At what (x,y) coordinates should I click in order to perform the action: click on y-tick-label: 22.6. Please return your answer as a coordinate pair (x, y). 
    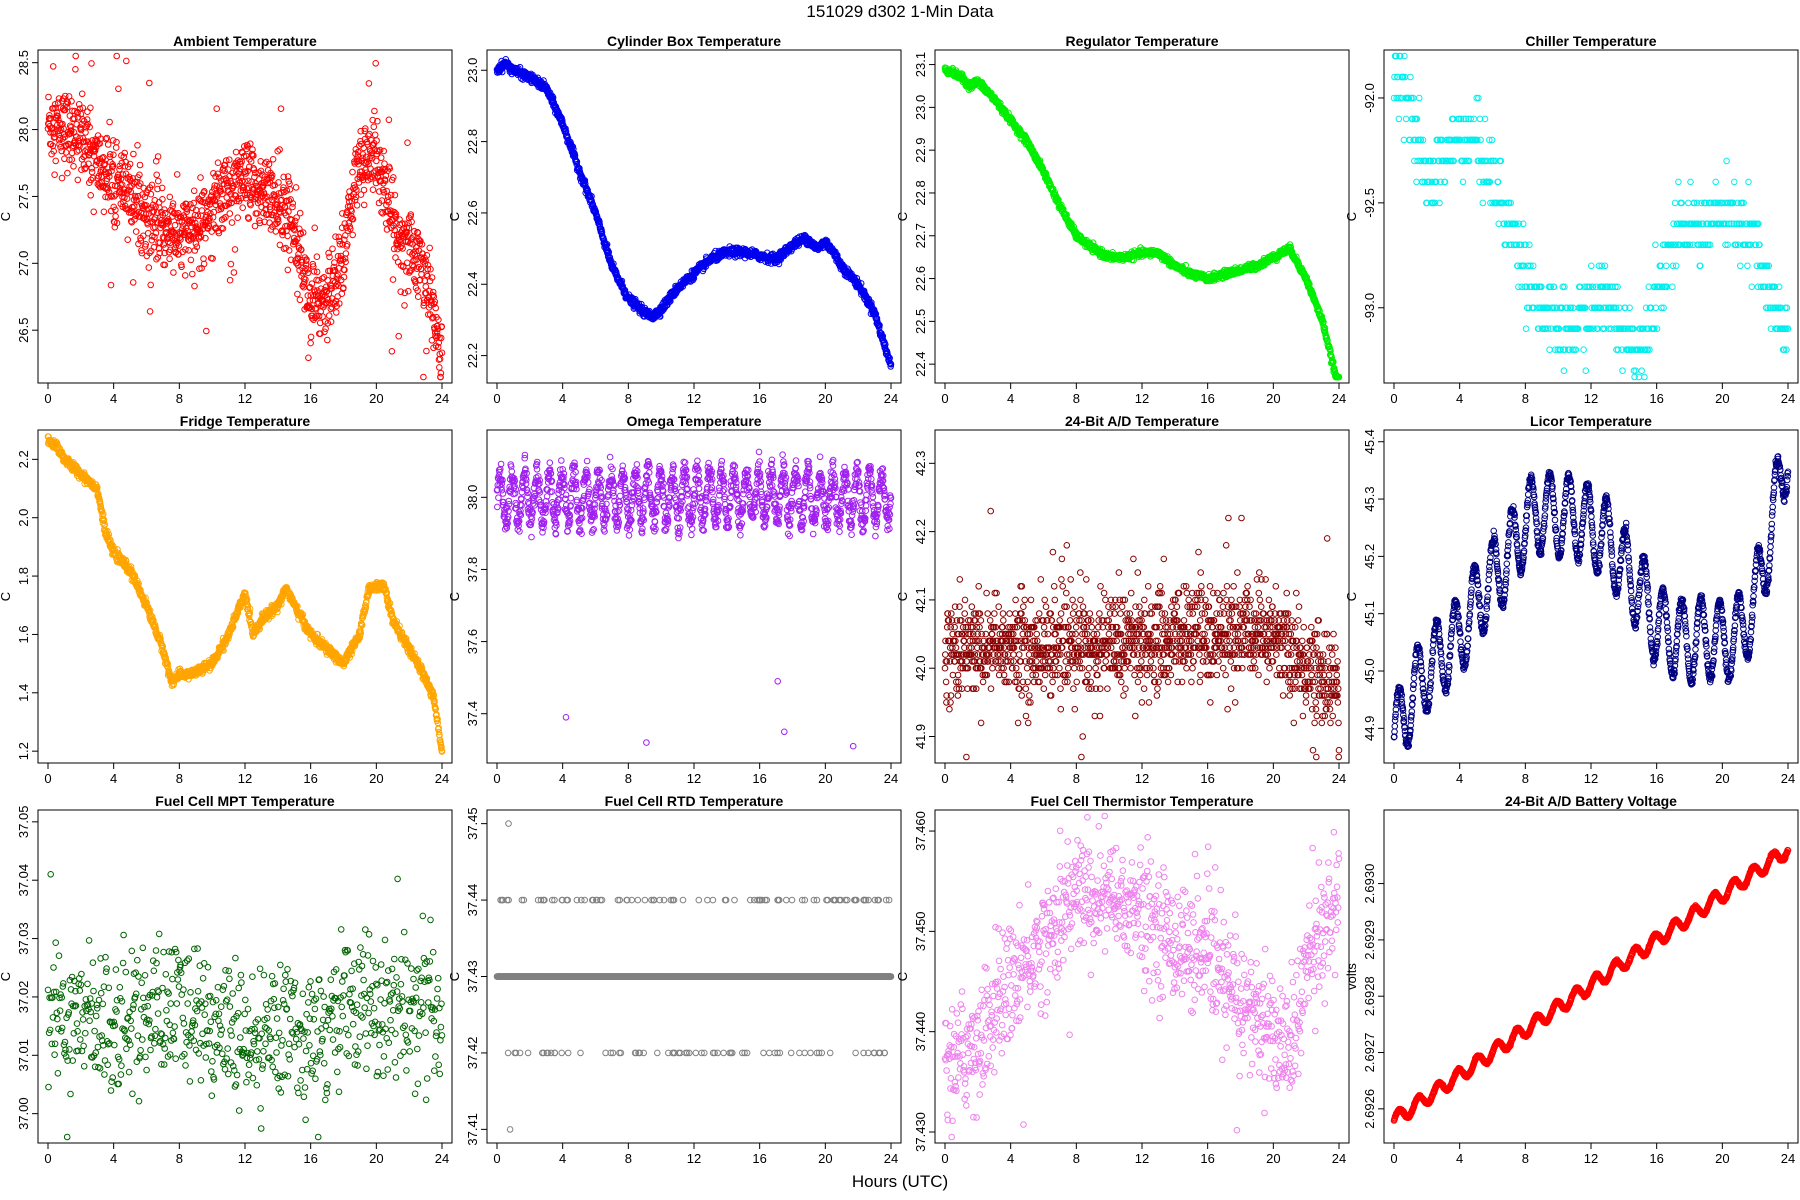
    Looking at the image, I should click on (920, 278).